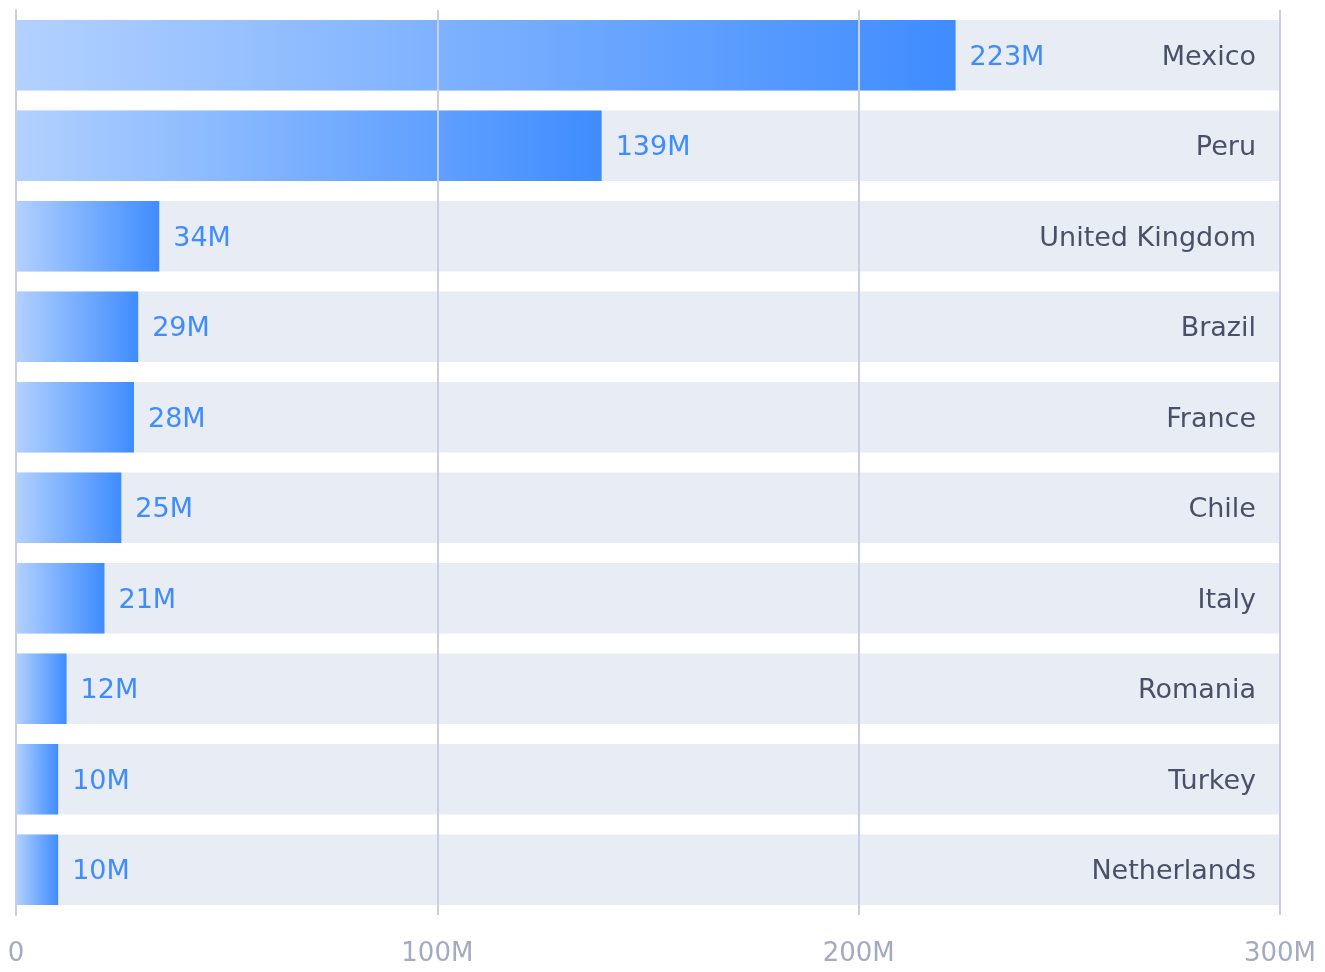 This screenshot has width=1325, height=972. I want to click on data-label: 25M, so click(164, 508).